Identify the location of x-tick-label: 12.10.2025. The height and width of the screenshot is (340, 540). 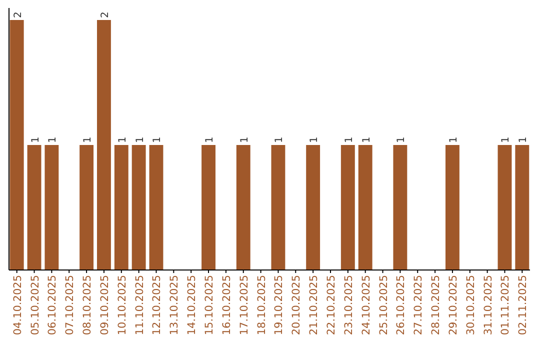
(157, 305).